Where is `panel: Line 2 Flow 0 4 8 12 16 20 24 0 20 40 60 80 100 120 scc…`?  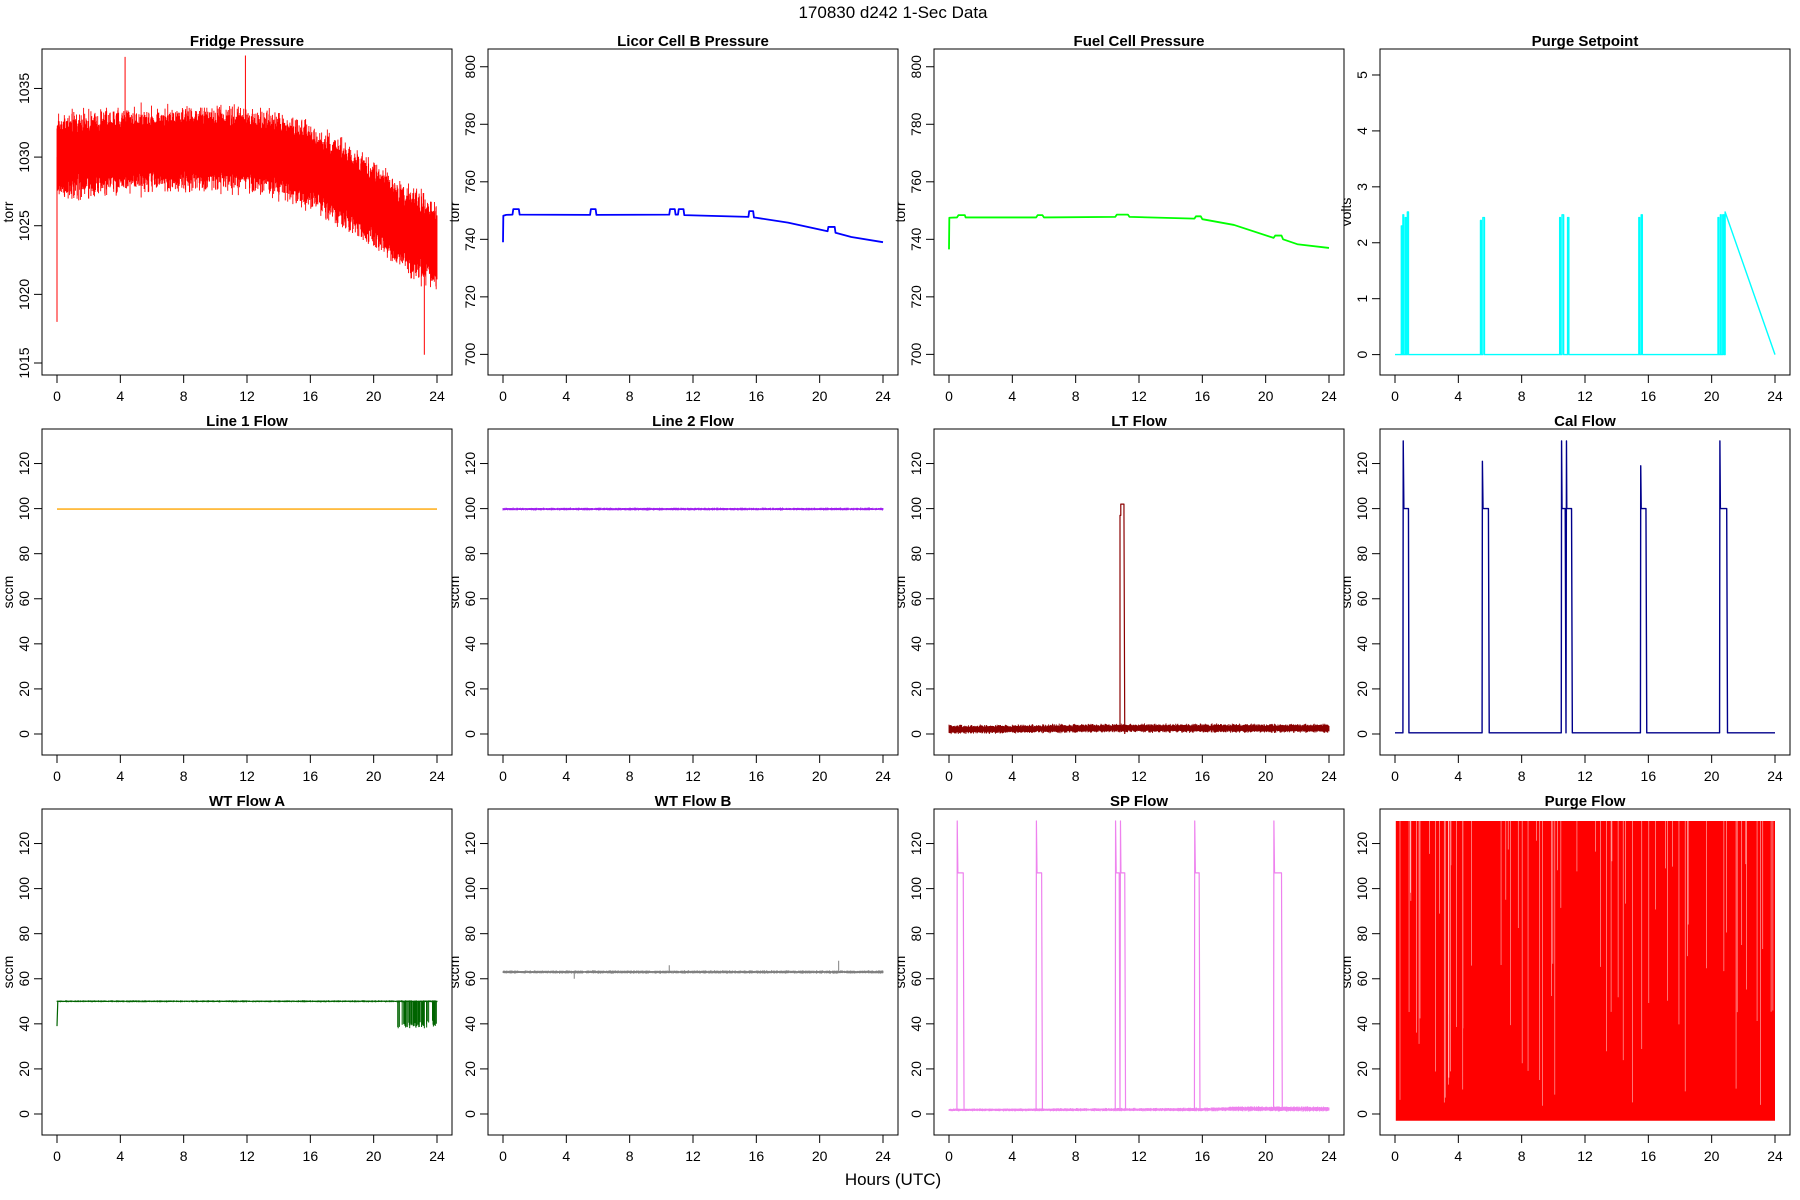
panel: Line 2 Flow 0 4 8 12 16 20 24 0 20 40 60 80 100 120 scc… is located at coordinates (672, 598).